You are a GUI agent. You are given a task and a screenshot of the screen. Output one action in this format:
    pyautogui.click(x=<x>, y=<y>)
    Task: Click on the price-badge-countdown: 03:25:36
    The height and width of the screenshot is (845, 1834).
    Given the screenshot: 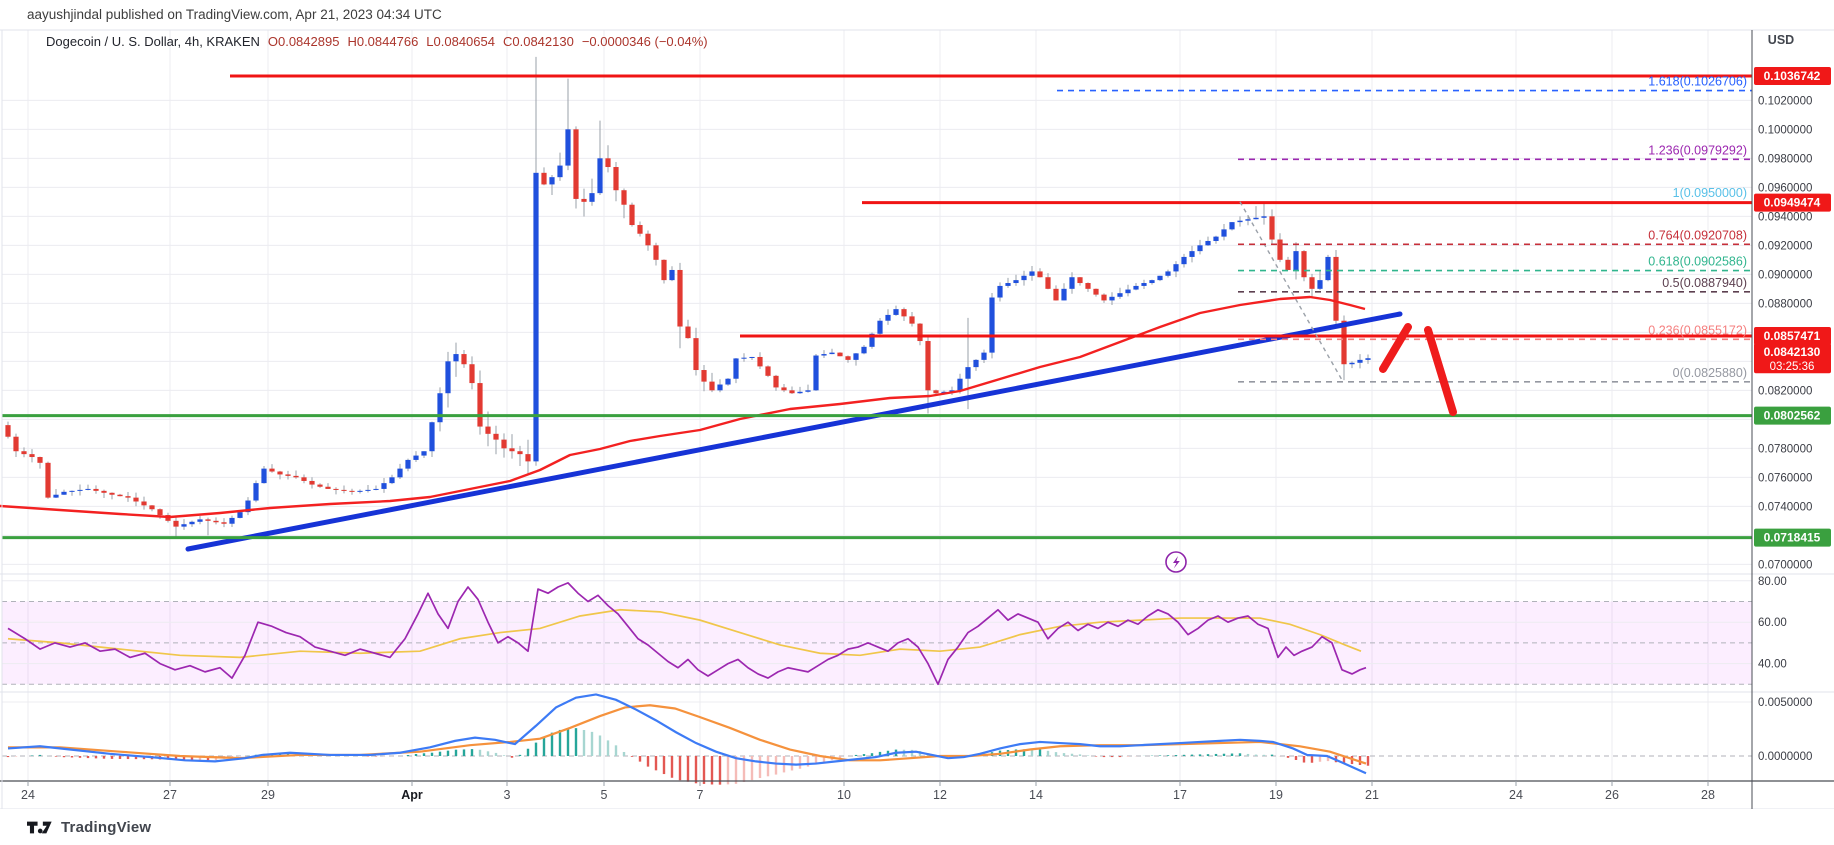 What is the action you would take?
    pyautogui.click(x=1792, y=367)
    